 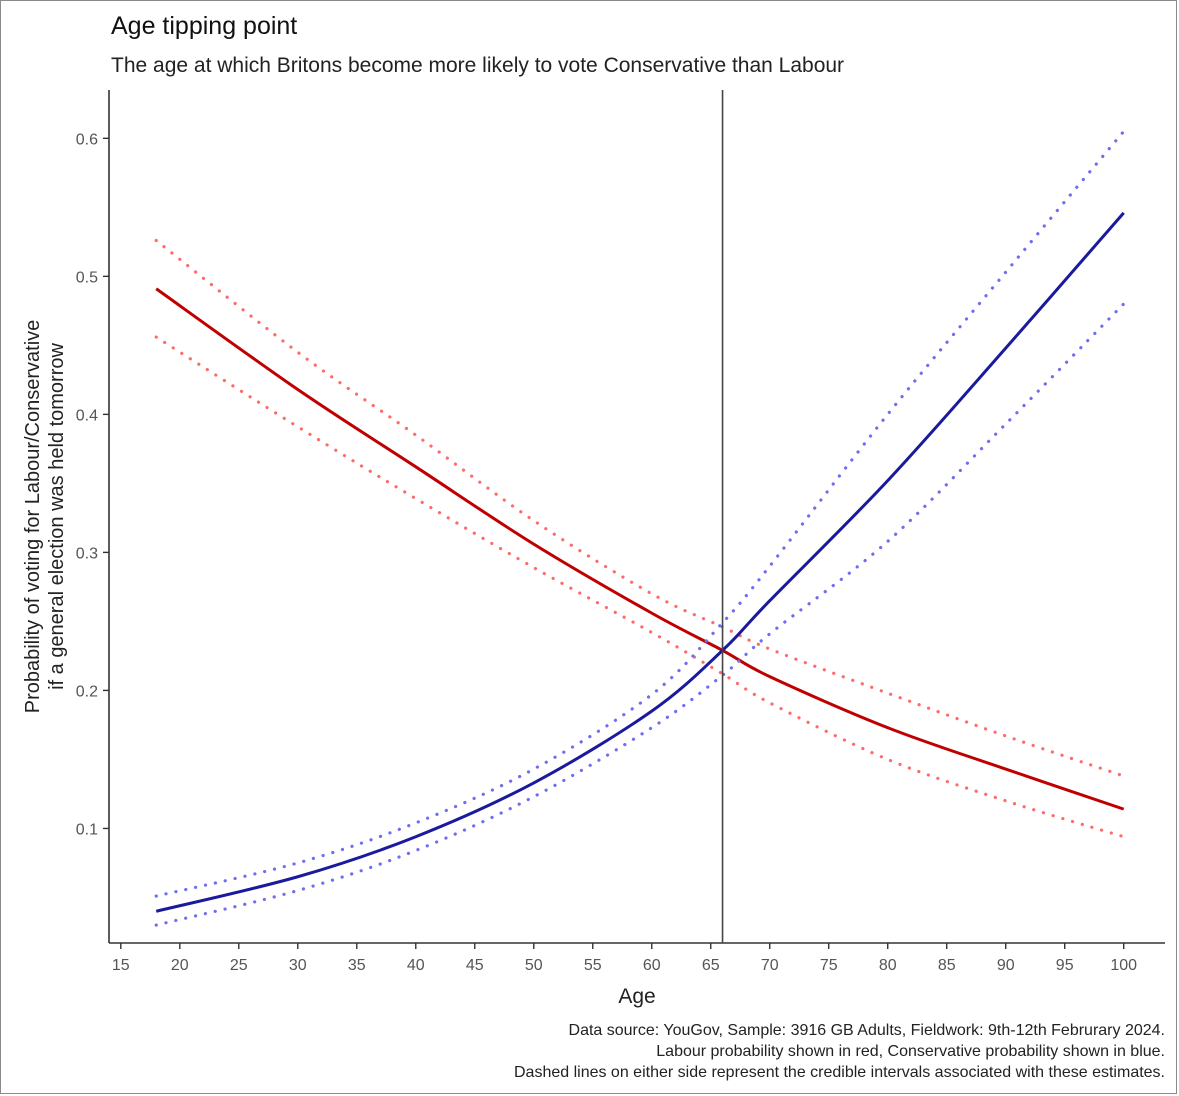 I want to click on x-tick-label: 60, so click(x=652, y=965).